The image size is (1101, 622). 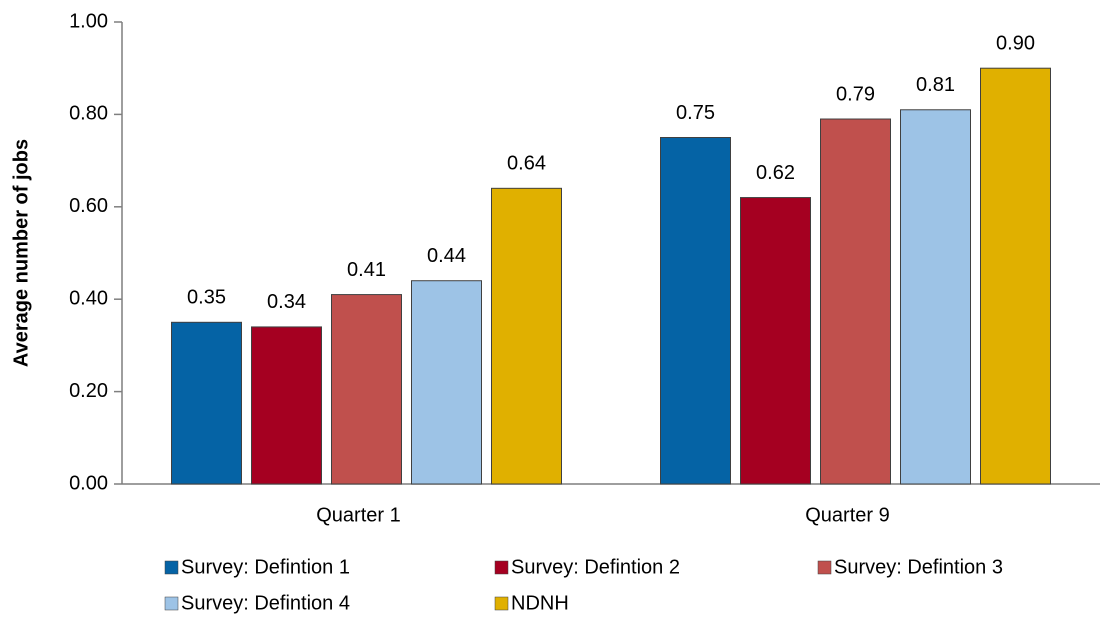 What do you see at coordinates (88, 21) in the screenshot?
I see `y-tick-label: 1.00` at bounding box center [88, 21].